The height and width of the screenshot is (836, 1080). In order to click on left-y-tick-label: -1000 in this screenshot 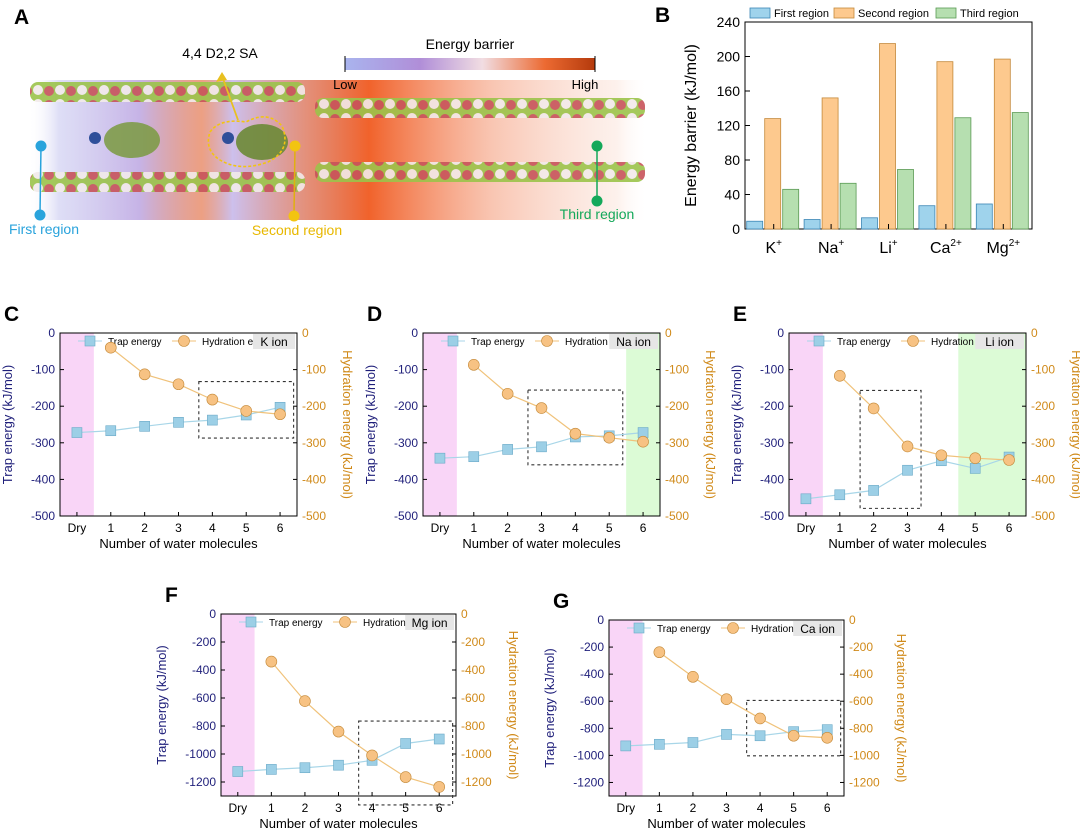, I will do `click(200, 754)`.